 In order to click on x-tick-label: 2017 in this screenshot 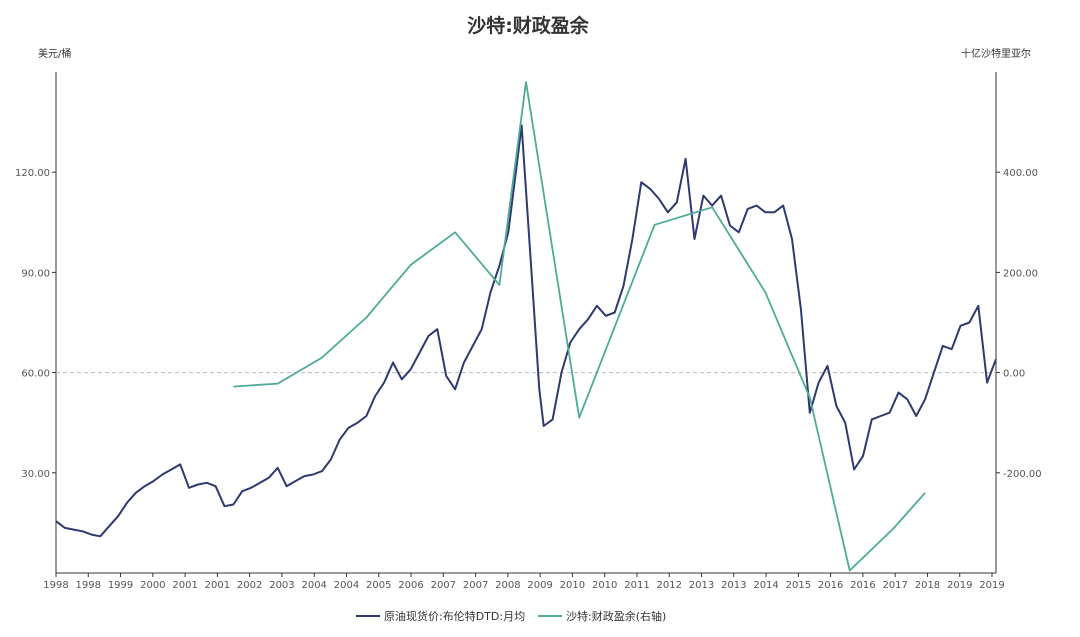, I will do `click(894, 585)`.